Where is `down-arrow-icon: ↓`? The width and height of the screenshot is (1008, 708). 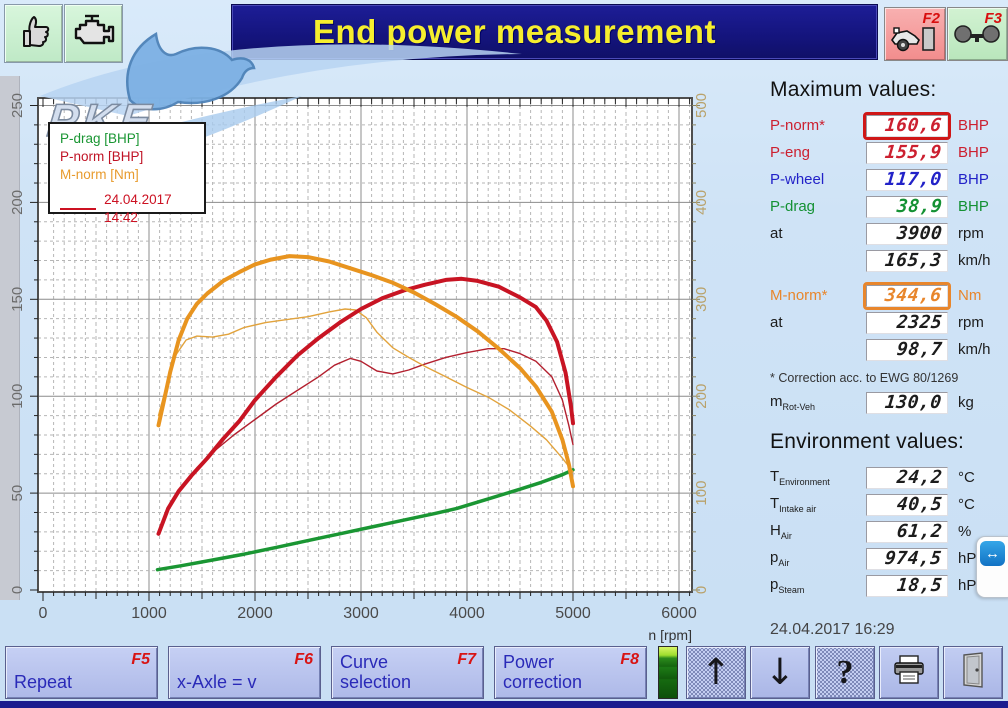
down-arrow-icon: ↓ is located at coordinates (780, 672).